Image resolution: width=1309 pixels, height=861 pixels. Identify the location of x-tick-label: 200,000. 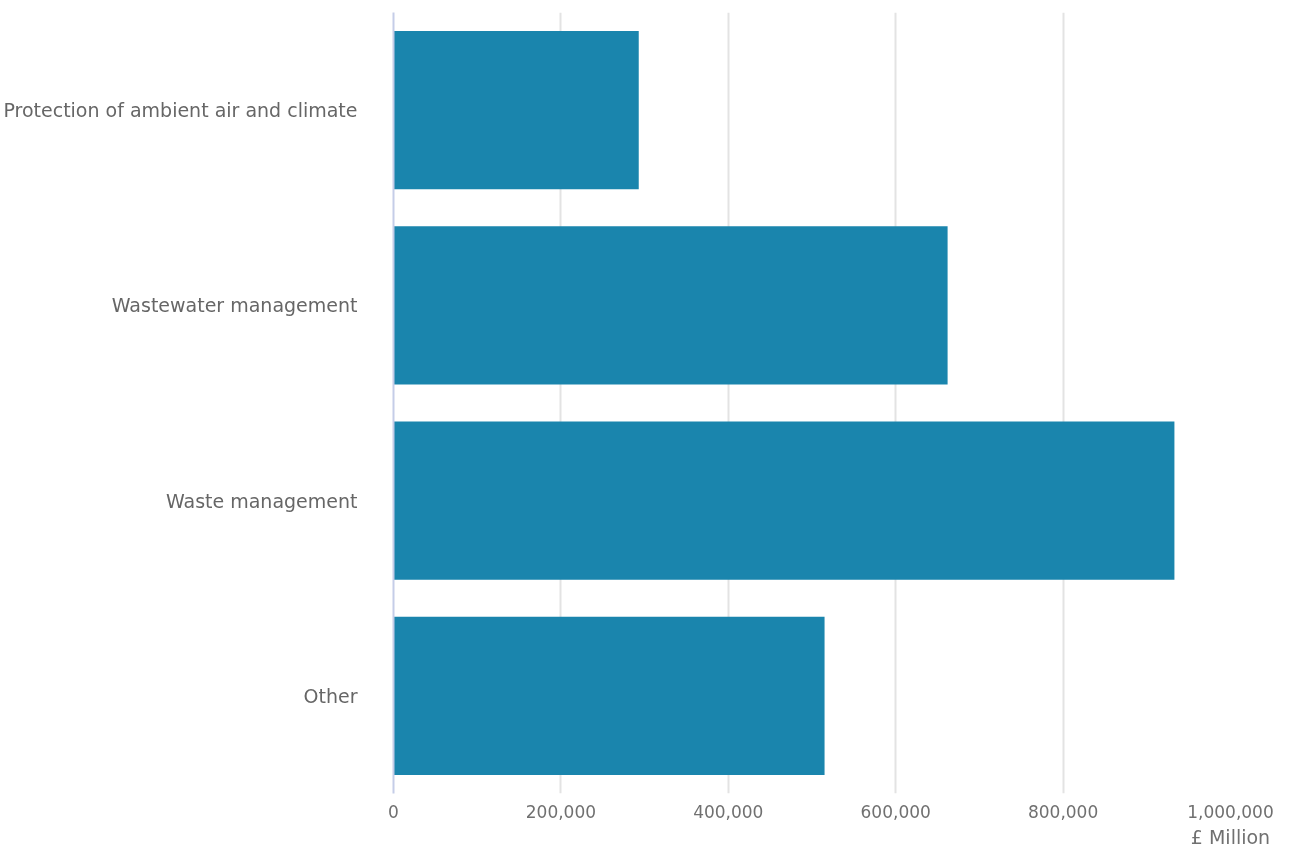
(561, 811).